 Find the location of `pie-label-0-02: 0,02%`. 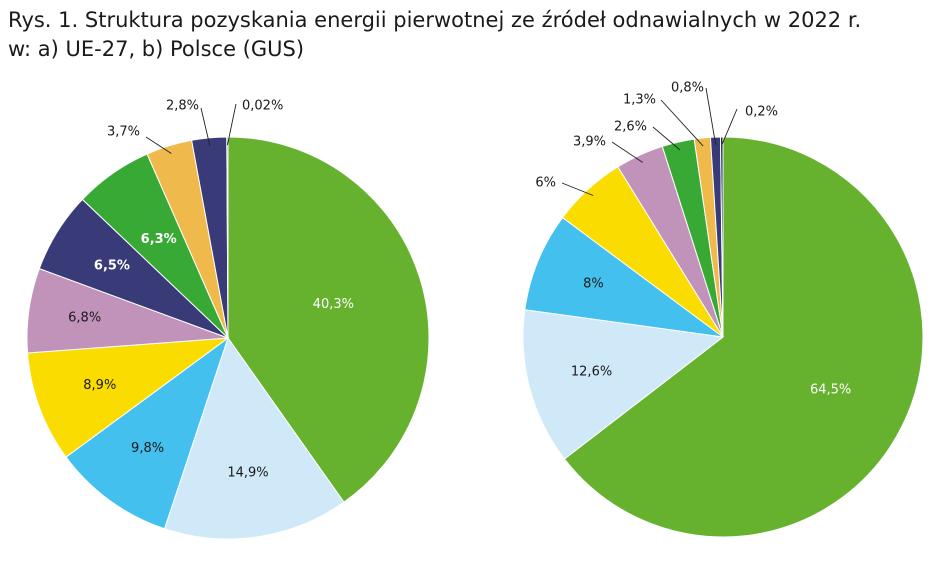

pie-label-0-02: 0,02% is located at coordinates (262, 106).